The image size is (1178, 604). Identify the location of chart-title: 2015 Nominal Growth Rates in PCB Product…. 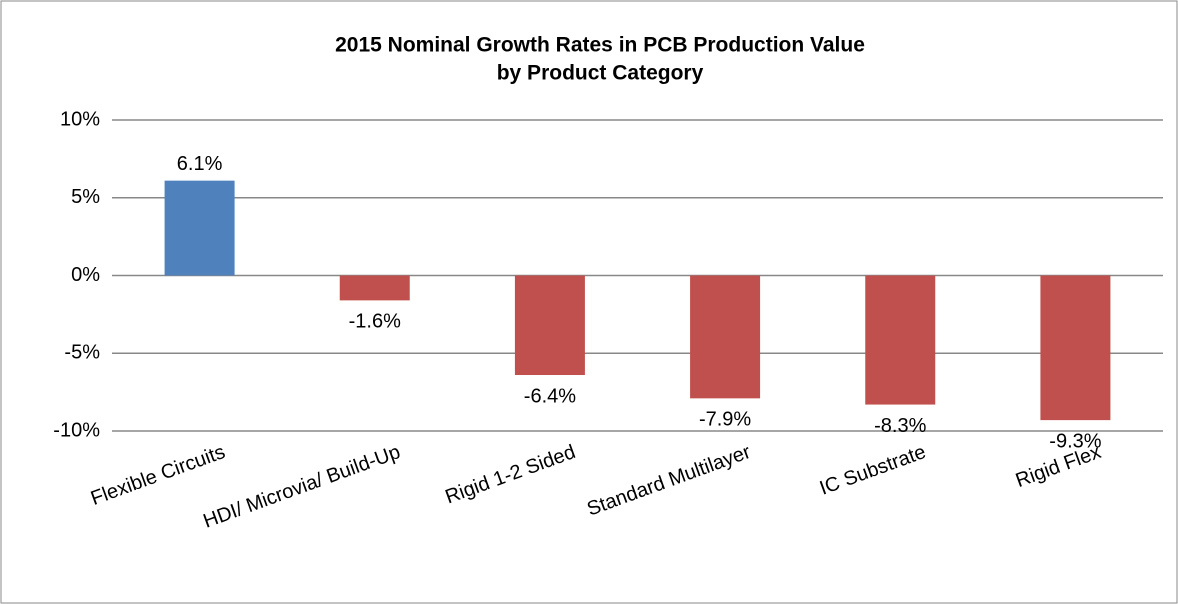
(600, 45).